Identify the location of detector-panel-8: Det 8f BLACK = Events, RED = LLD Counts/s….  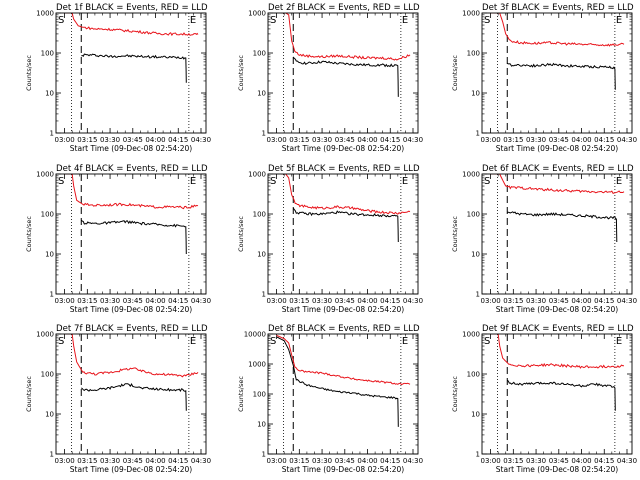
(330, 399).